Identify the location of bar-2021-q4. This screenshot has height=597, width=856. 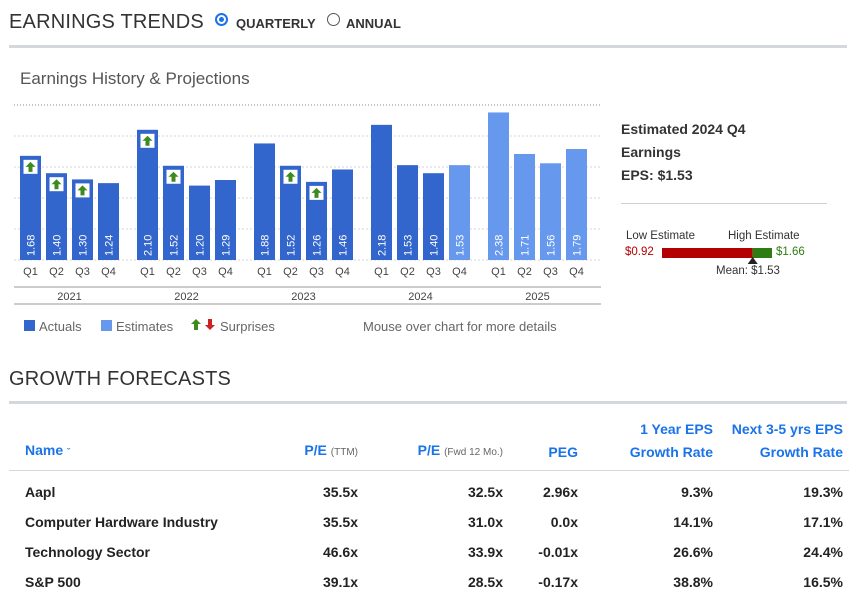
(108, 221).